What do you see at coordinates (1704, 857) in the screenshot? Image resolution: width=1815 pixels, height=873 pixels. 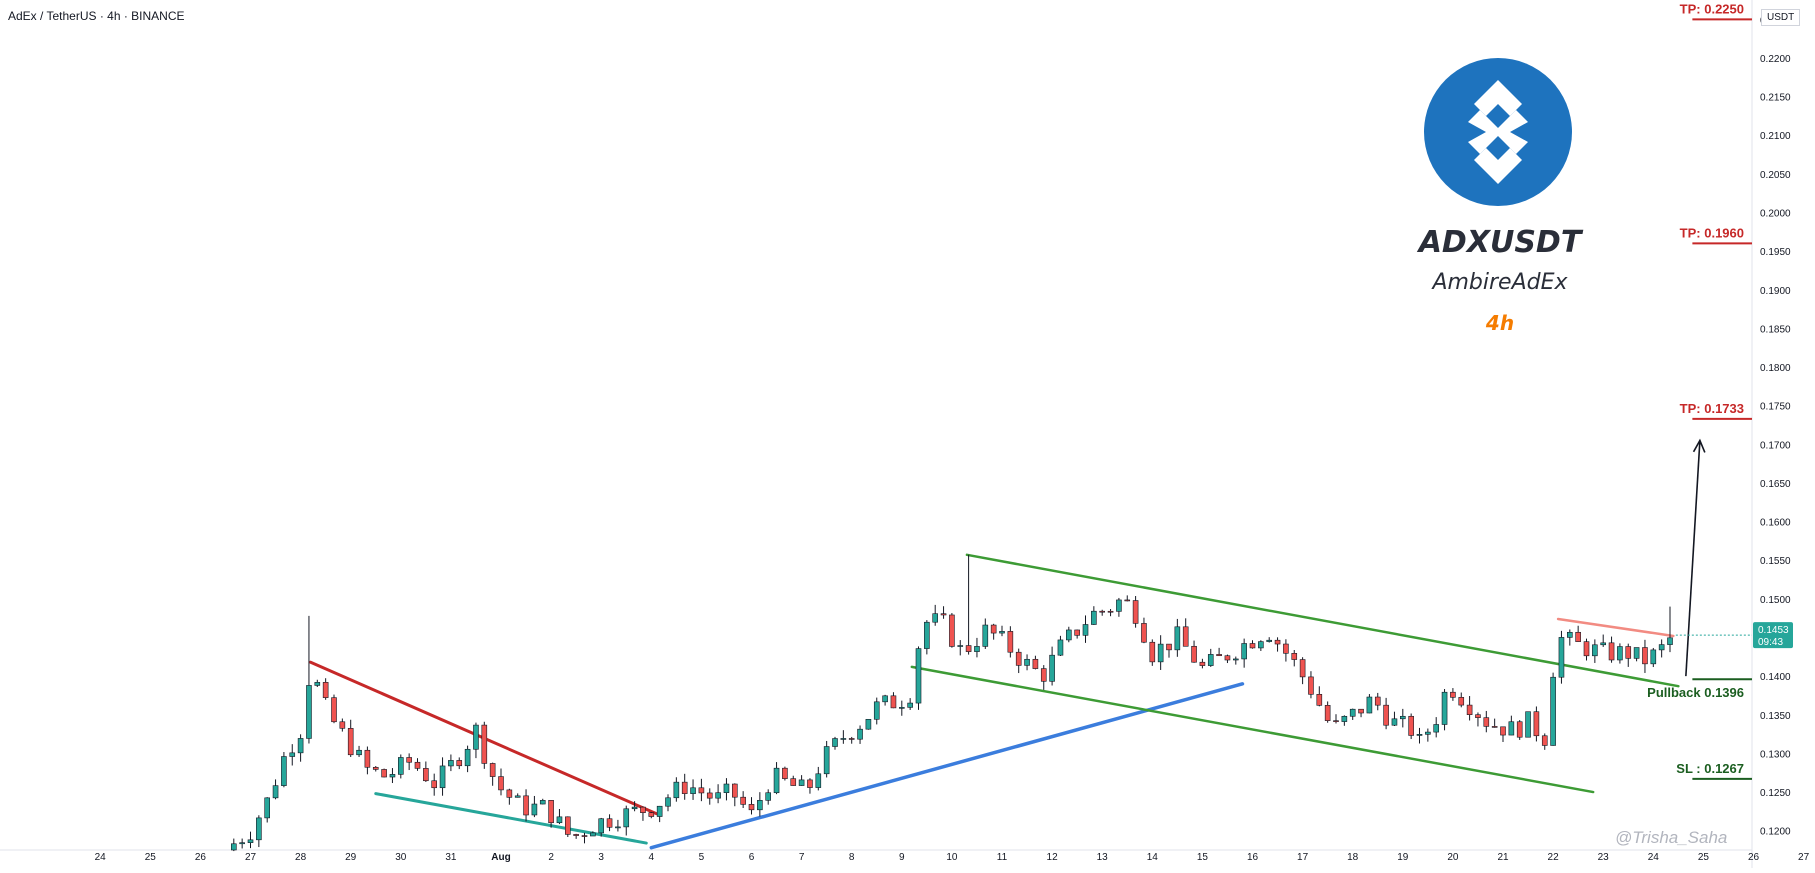 I see `x-tick-label: 25` at bounding box center [1704, 857].